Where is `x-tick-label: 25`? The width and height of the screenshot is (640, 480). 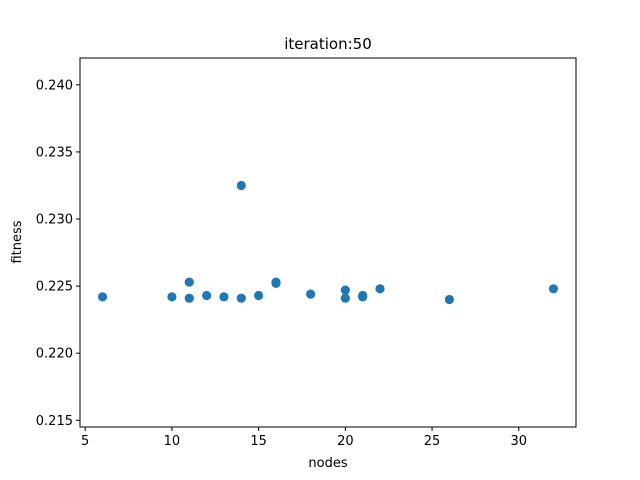 x-tick-label: 25 is located at coordinates (432, 441).